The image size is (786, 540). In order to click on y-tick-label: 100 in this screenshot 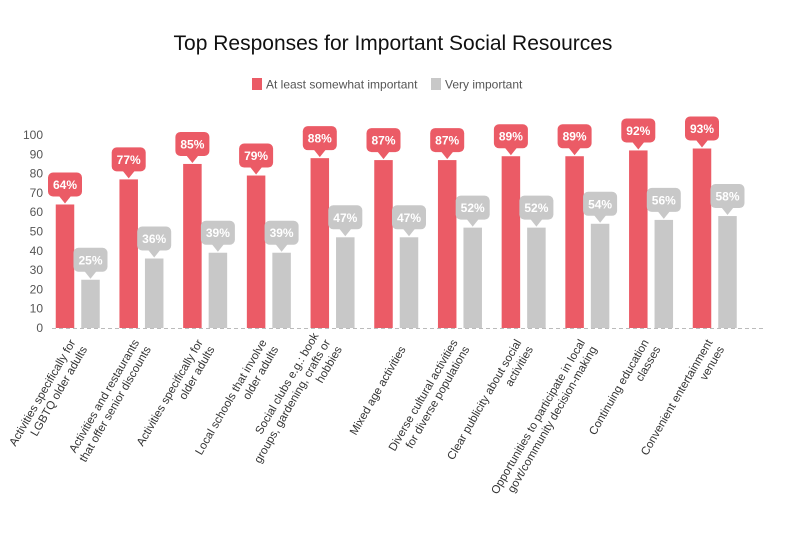, I will do `click(33, 135)`.